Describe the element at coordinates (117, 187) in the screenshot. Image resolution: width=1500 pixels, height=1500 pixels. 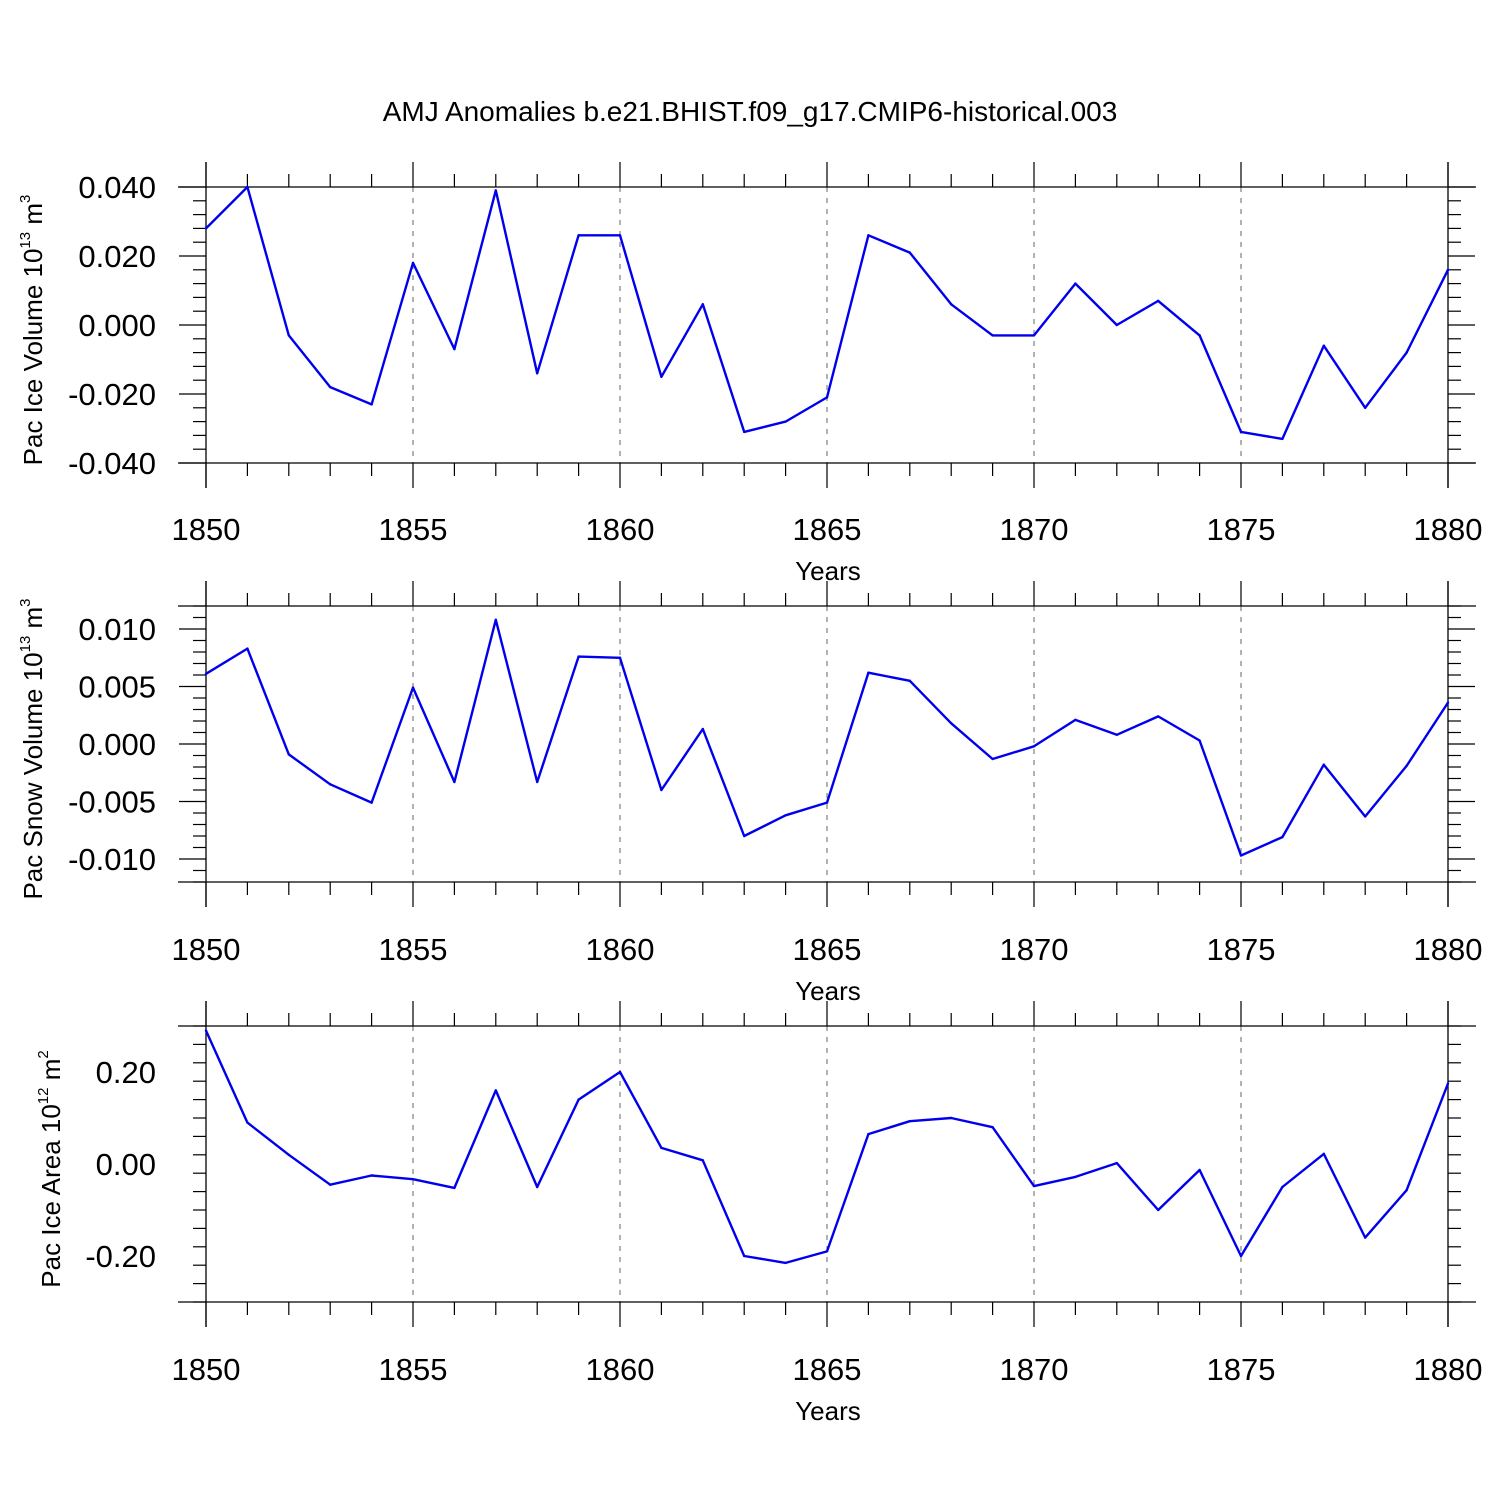
I see `y-tick-label: 0.040` at that location.